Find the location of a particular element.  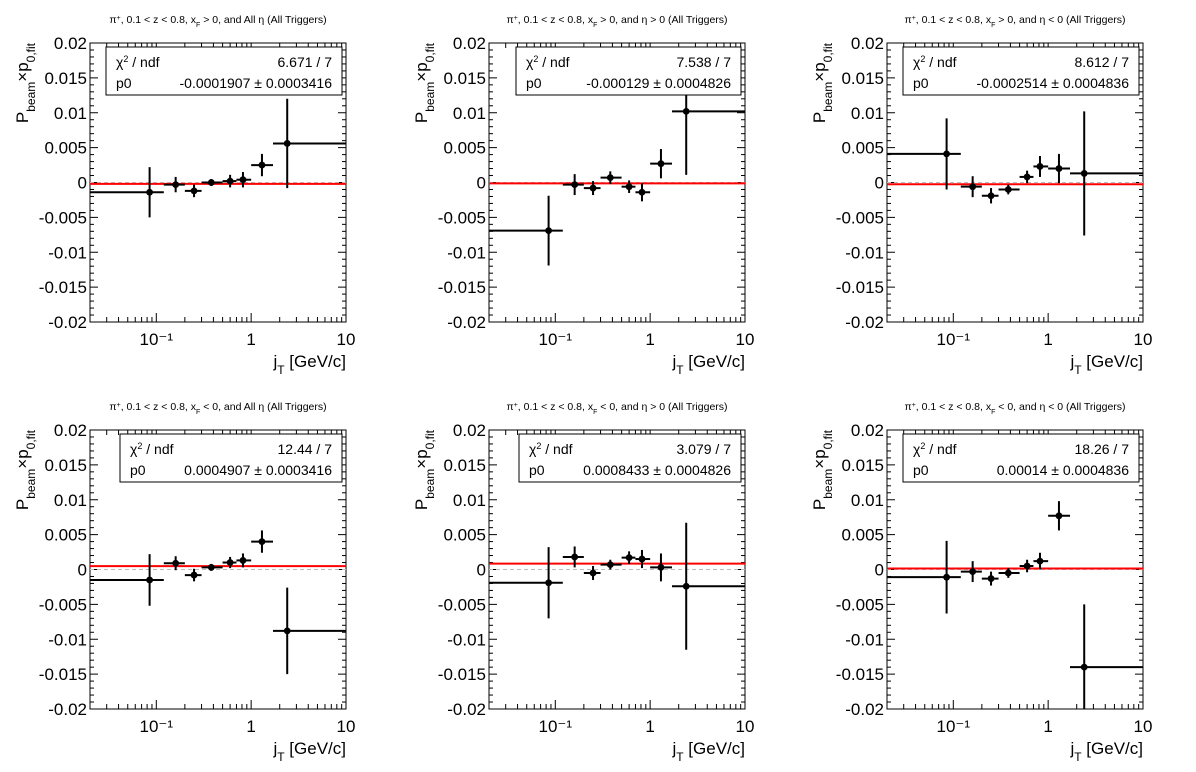

stats-chi-value: 8.612 / 7 is located at coordinates (1102, 62).